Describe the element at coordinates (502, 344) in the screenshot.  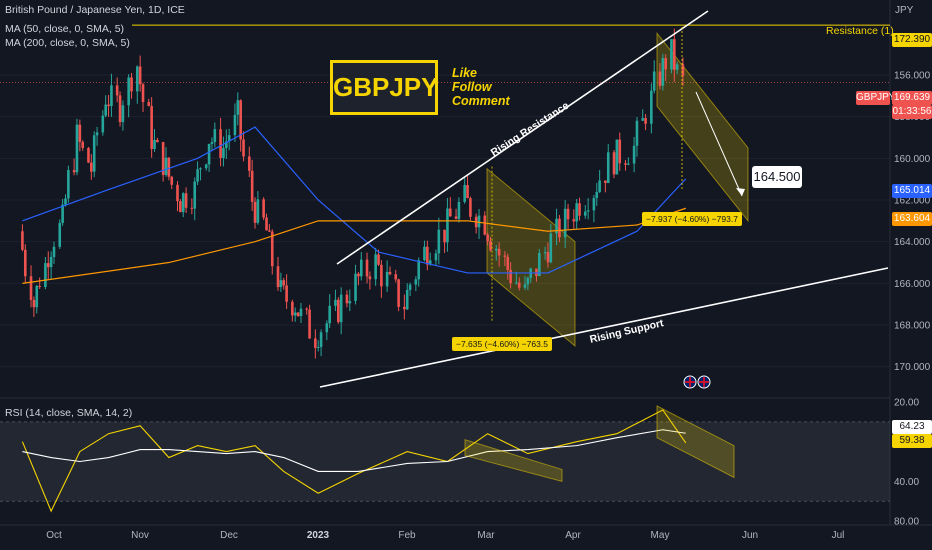
I see `measure-box-1: −7.635 (−4.60%) −763.5` at that location.